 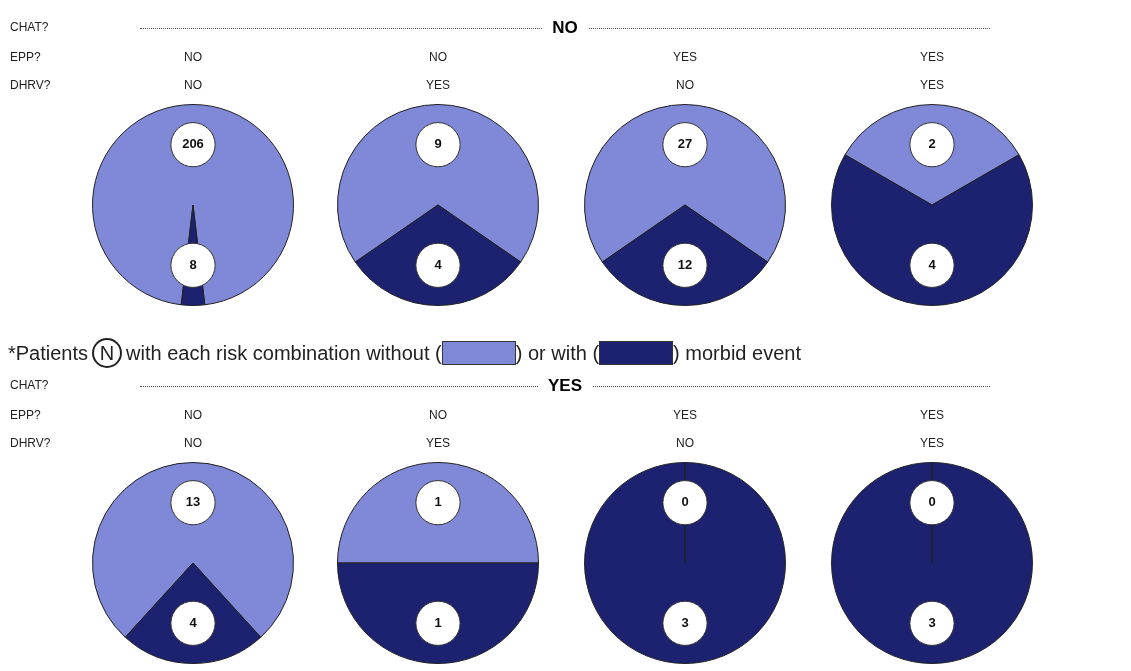 What do you see at coordinates (193, 502) in the screenshot?
I see `data-label: 13` at bounding box center [193, 502].